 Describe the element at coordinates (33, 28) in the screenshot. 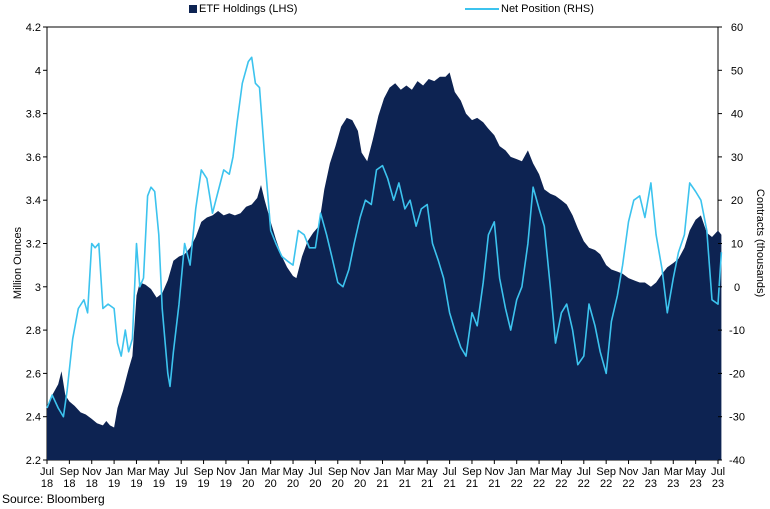

I see `left-axis-tick-label: 4.2` at that location.